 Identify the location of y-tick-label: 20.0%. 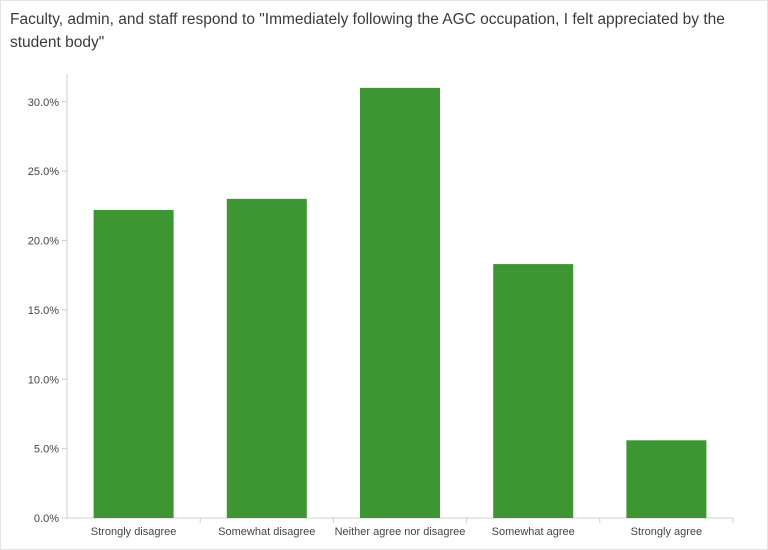
(43, 242).